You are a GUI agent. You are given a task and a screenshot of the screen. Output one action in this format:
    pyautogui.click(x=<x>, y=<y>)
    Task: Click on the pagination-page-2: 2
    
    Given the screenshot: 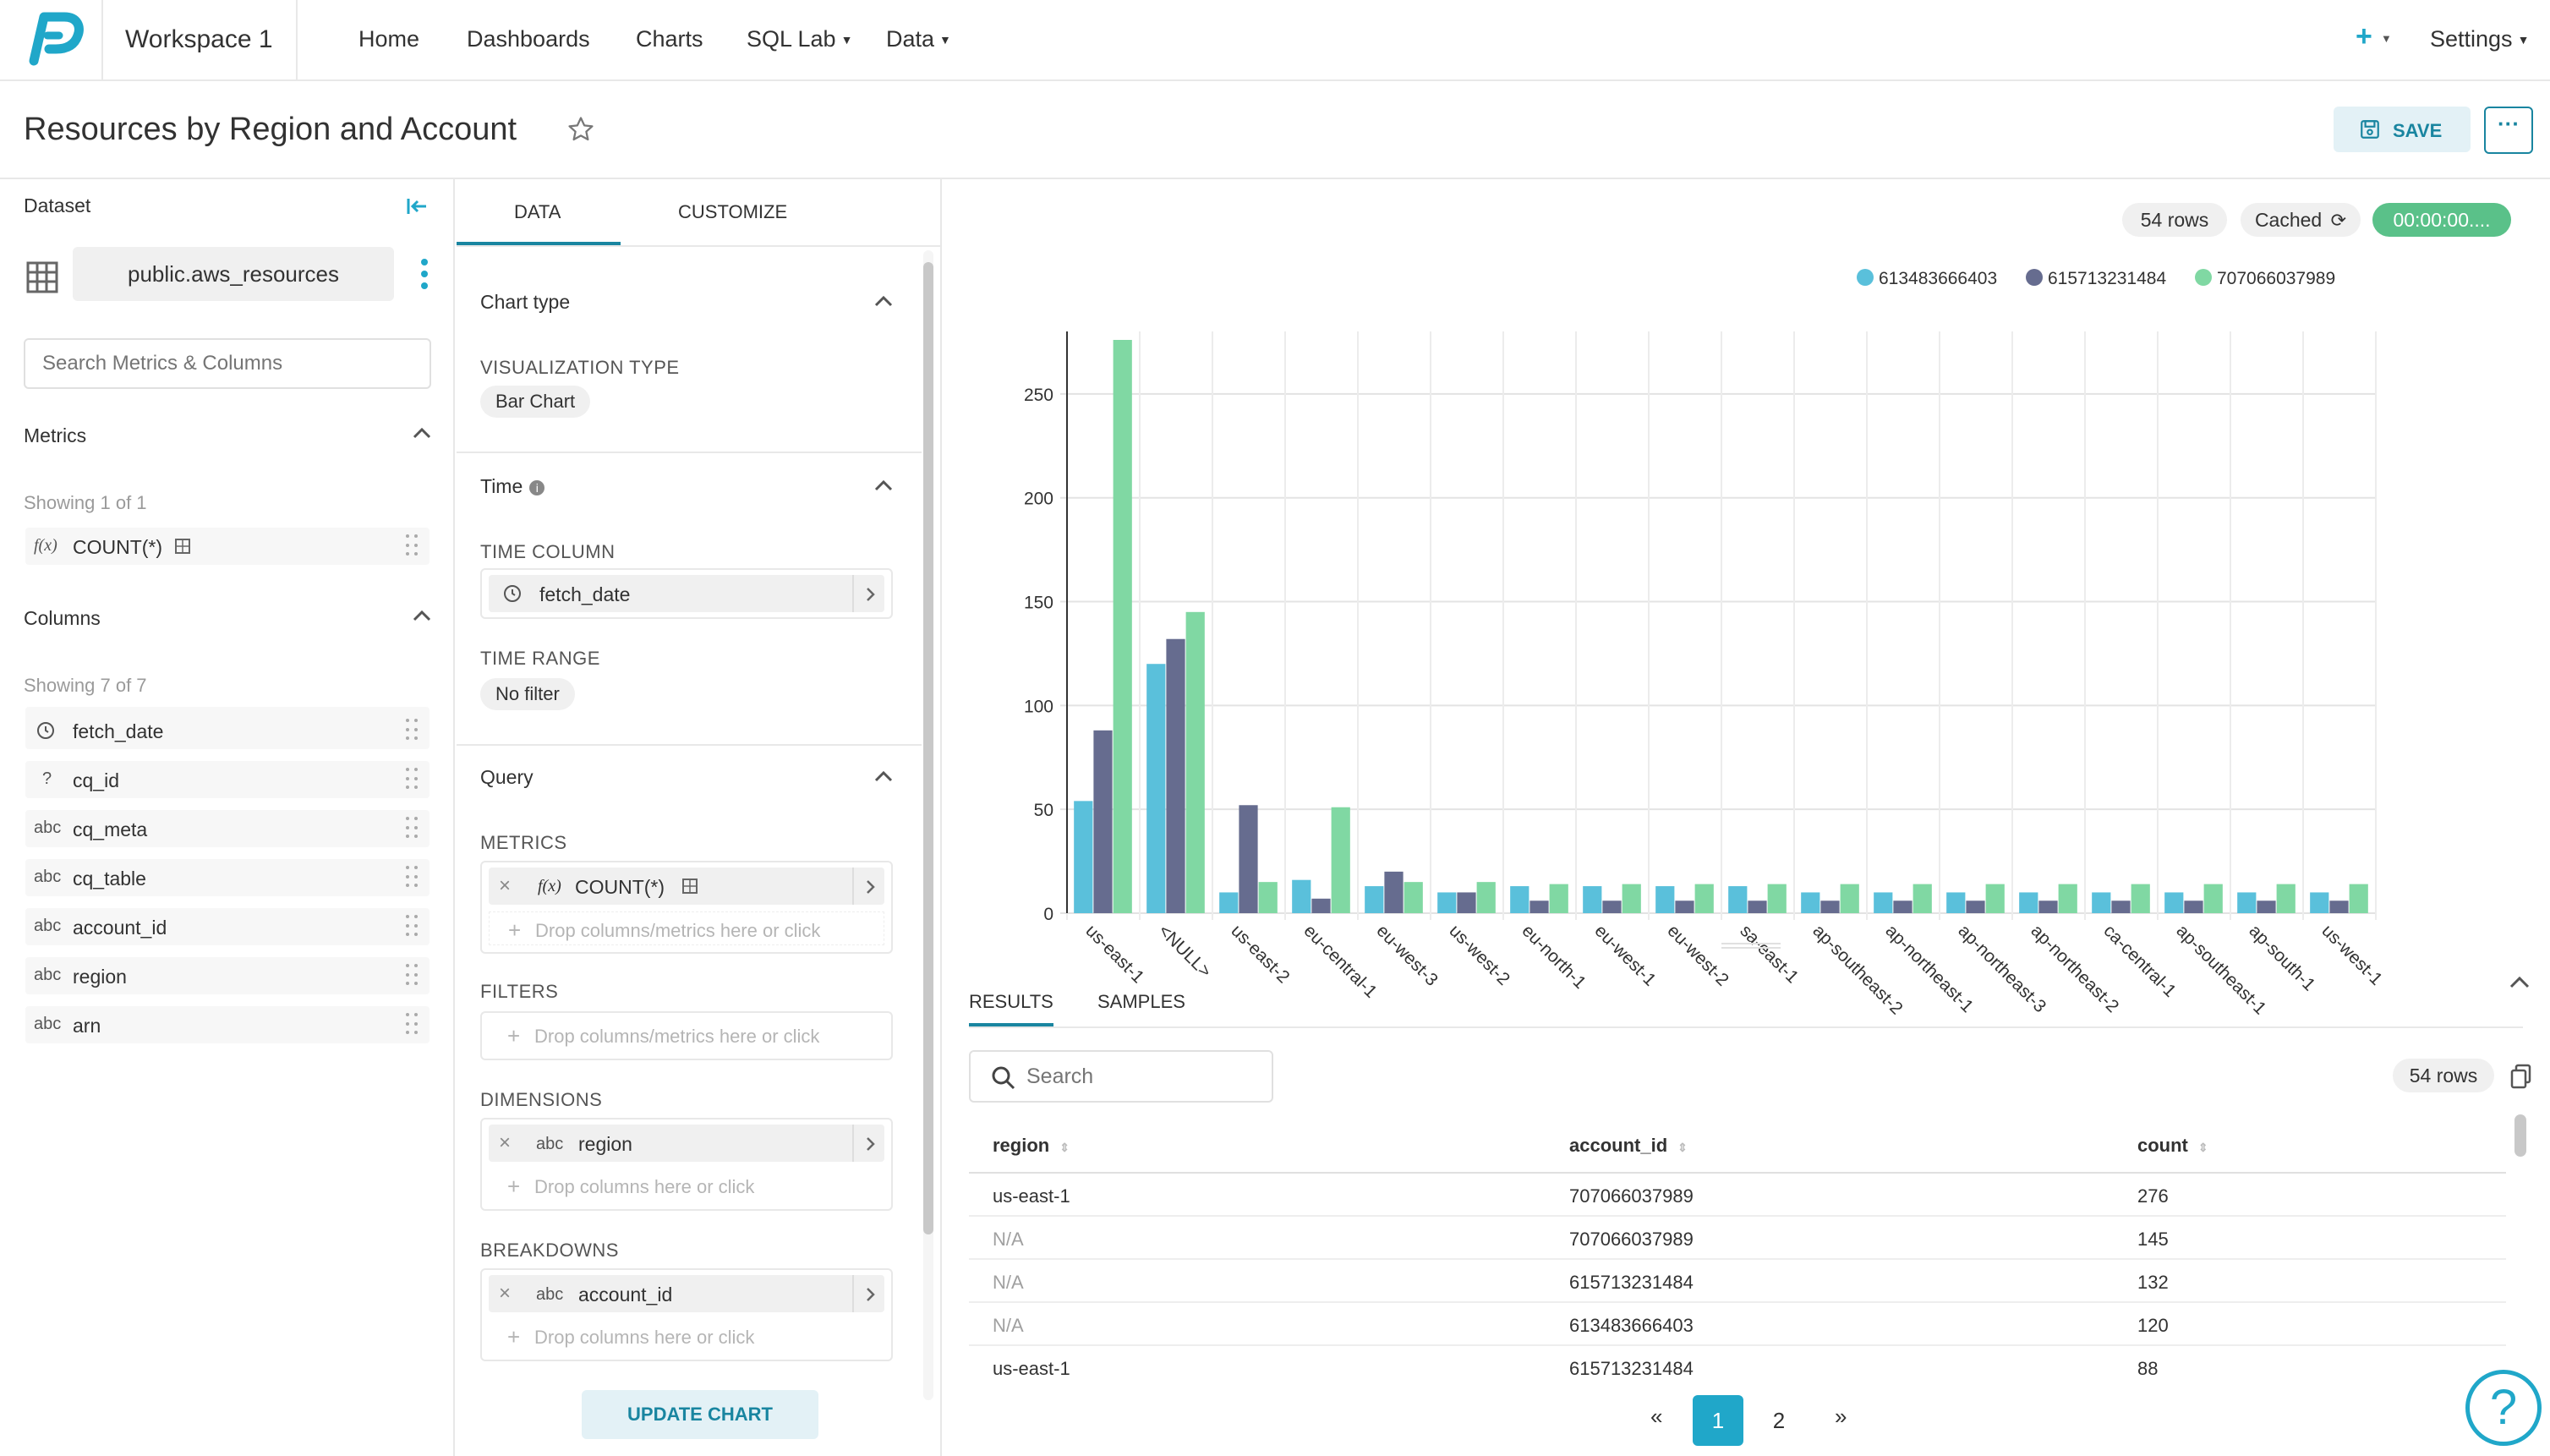 What is the action you would take?
    pyautogui.click(x=1779, y=1420)
    